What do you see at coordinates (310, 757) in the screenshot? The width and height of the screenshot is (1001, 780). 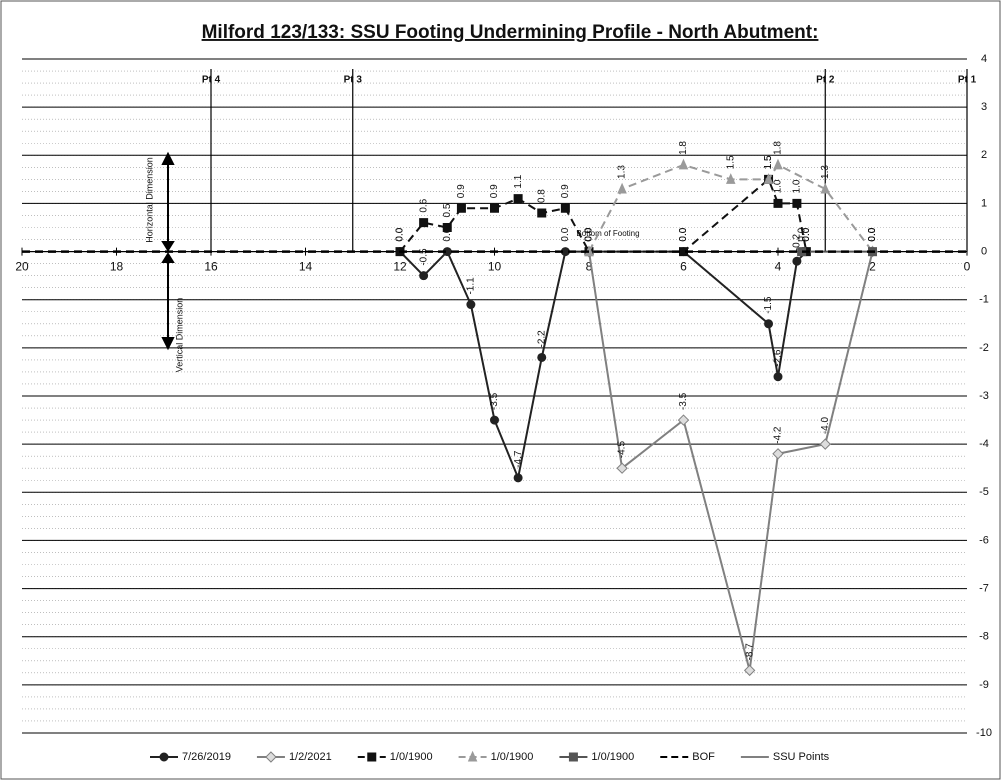 I see `legend-label: 1/2/2021` at bounding box center [310, 757].